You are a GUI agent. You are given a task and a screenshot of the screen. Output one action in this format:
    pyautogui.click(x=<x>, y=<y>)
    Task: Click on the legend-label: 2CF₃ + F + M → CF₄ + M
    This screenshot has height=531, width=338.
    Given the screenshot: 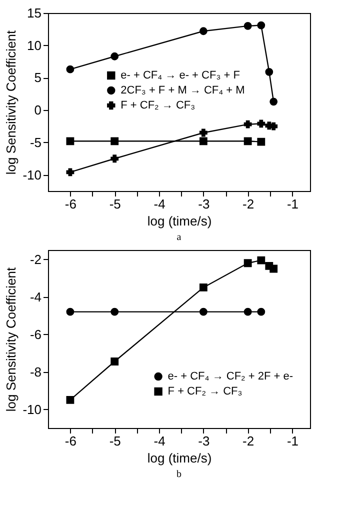 What is the action you would take?
    pyautogui.click(x=182, y=90)
    